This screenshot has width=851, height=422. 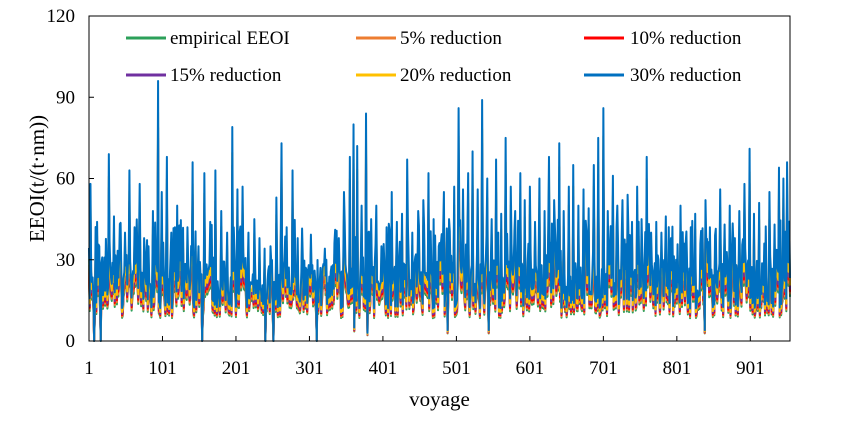 What do you see at coordinates (530, 368) in the screenshot?
I see `x-tick-label: 601` at bounding box center [530, 368].